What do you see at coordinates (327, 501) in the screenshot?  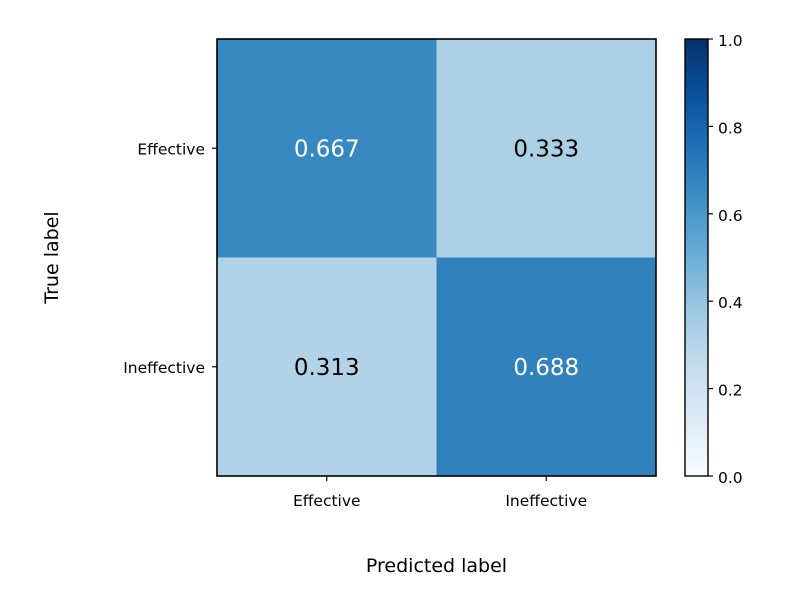 I see `x-tick-label-effective: Effective` at bounding box center [327, 501].